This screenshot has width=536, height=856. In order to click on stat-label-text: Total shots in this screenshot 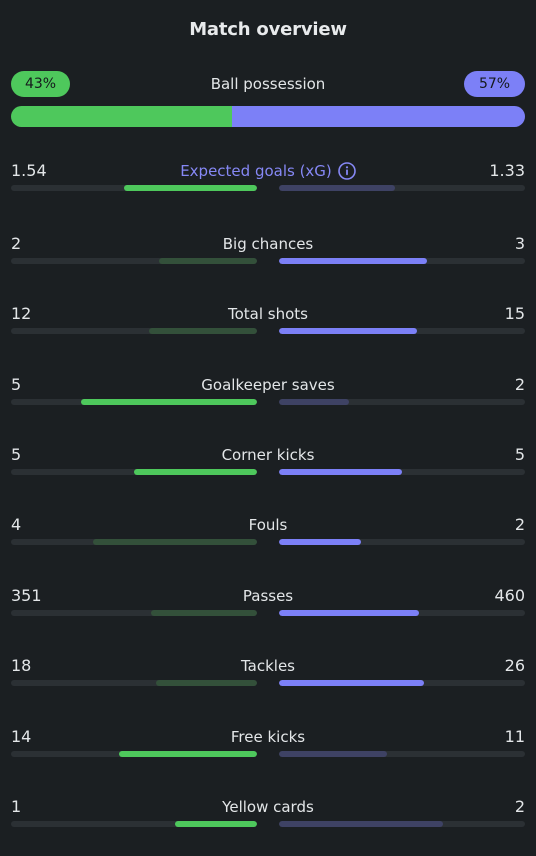, I will do `click(268, 314)`.